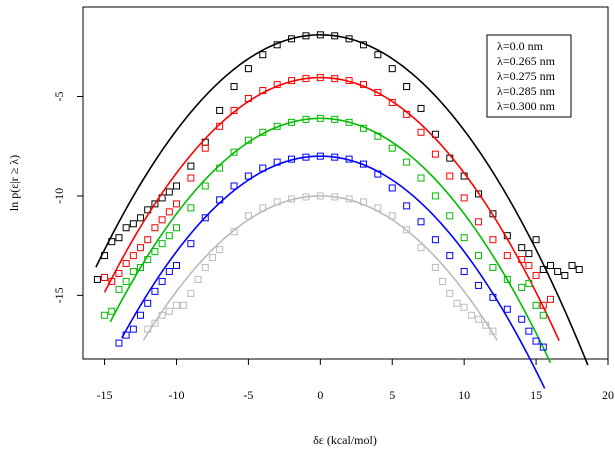  I want to click on y-tick-label-2: -15, so click(59, 295).